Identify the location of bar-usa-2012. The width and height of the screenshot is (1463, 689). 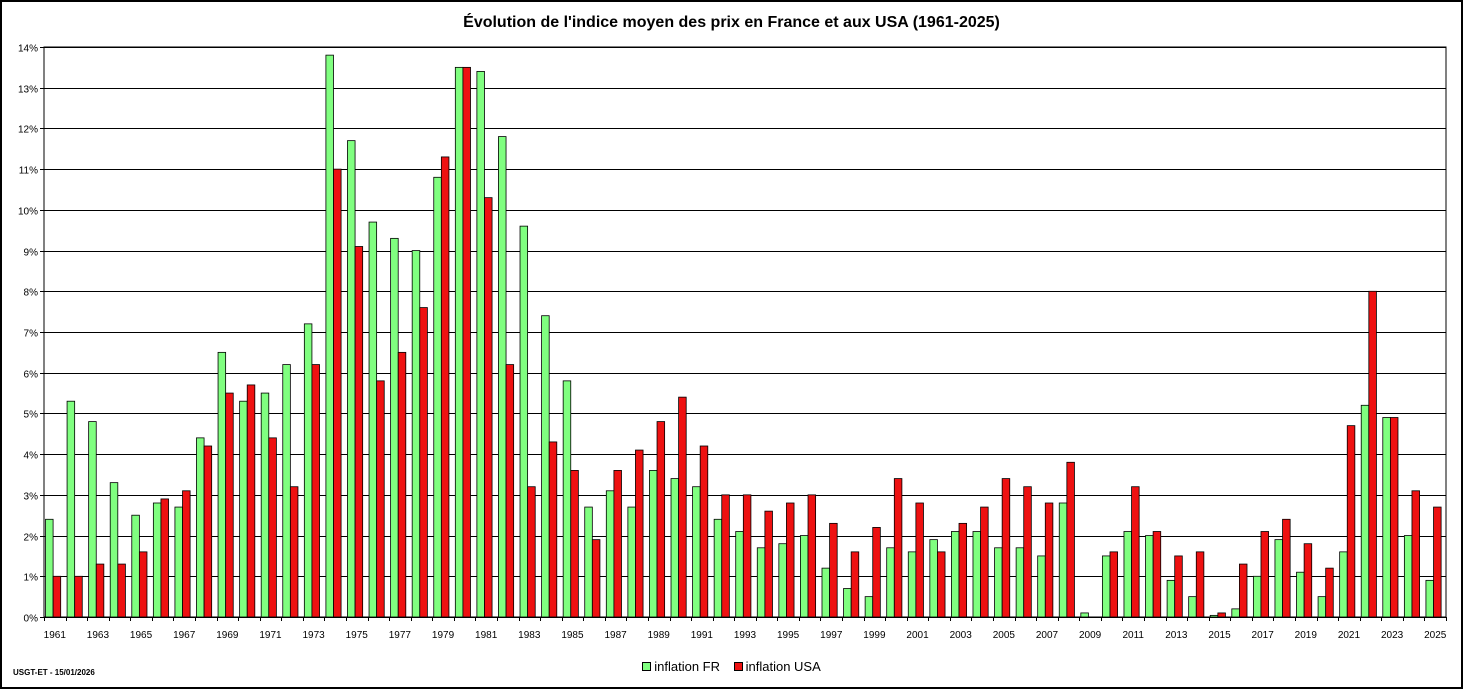
(1157, 574).